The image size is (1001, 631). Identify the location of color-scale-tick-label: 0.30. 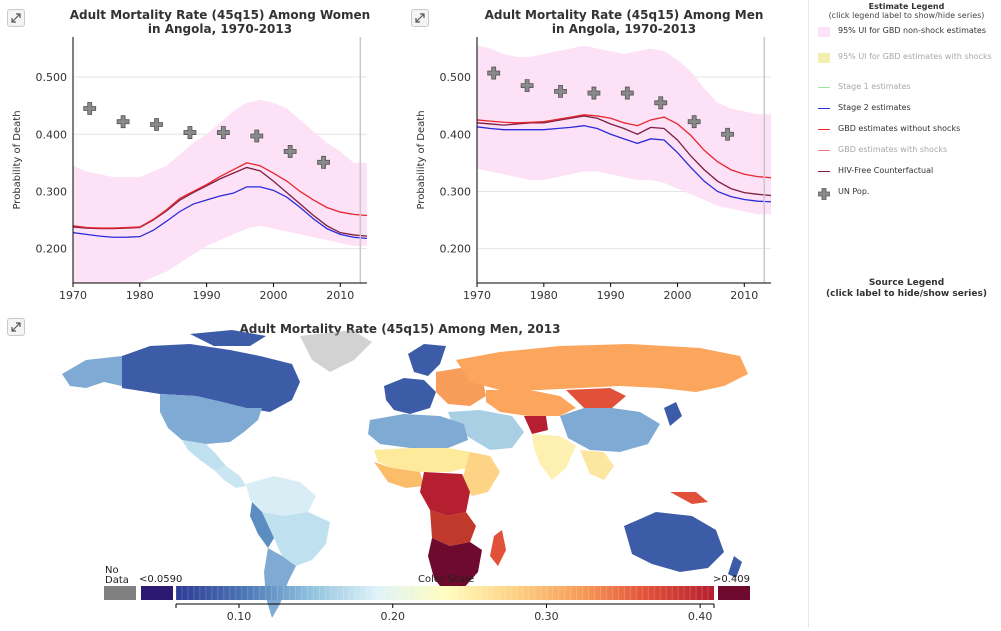
(546, 616).